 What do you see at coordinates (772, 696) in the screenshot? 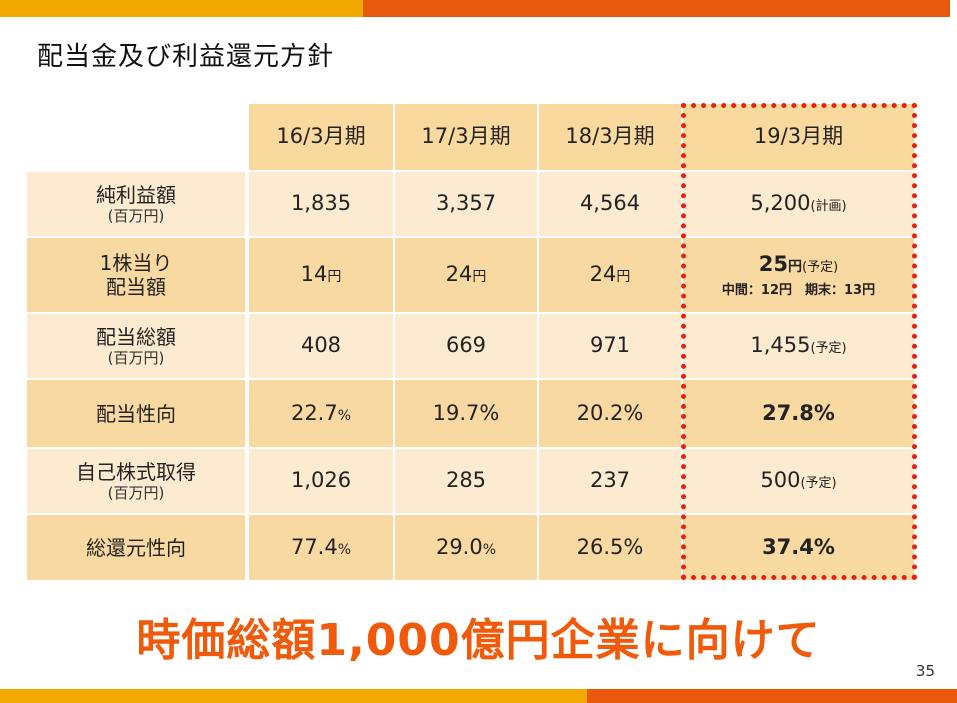
I see `bottom-accent-bar-orange` at bounding box center [772, 696].